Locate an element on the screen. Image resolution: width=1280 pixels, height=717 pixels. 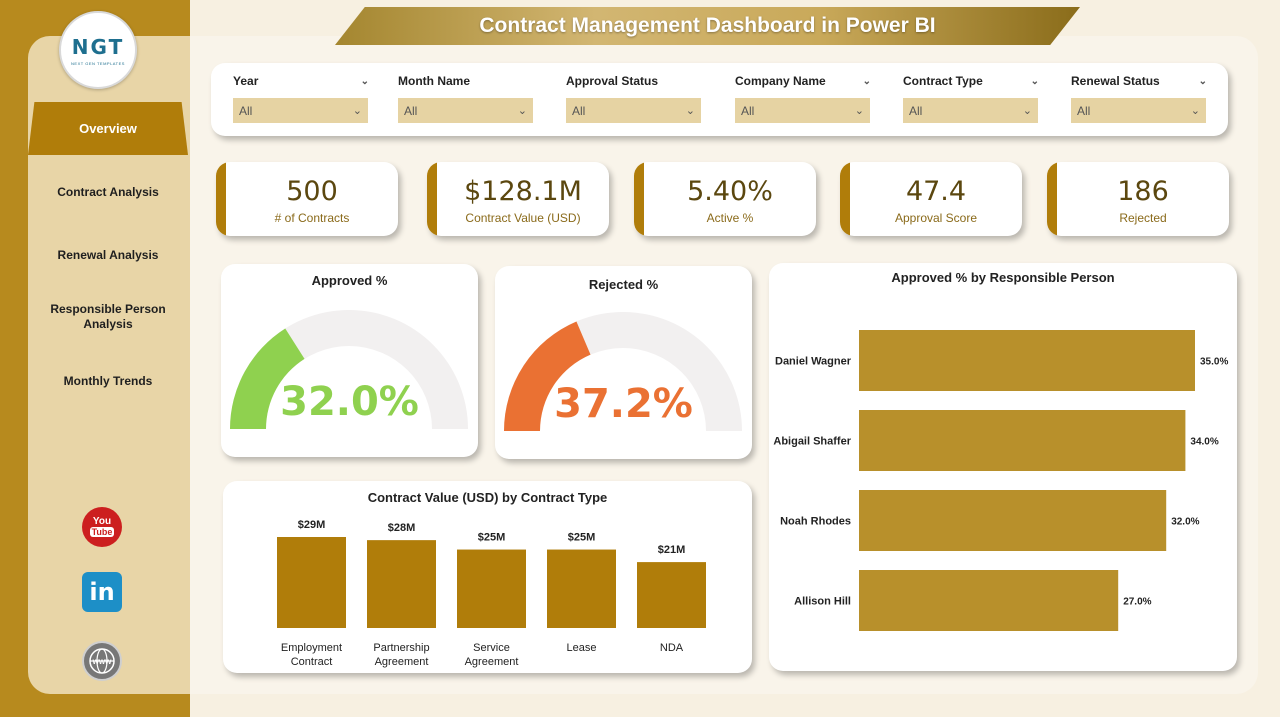
kpi-label: # of Contracts is located at coordinates (312, 218).